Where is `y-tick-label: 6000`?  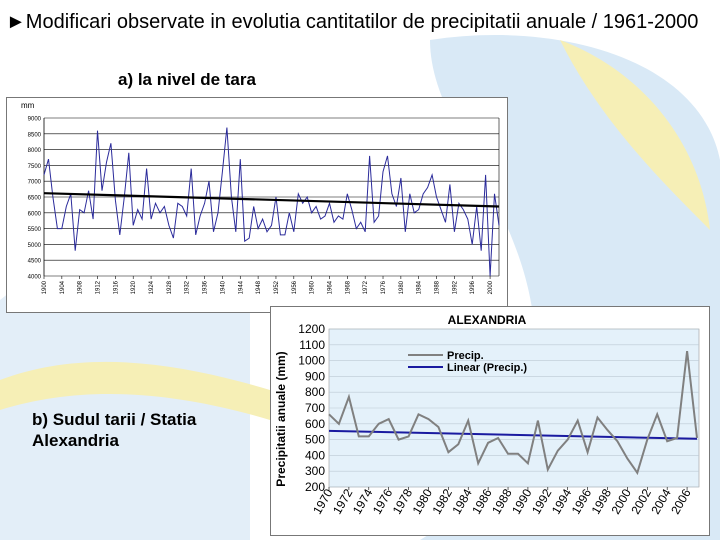 y-tick-label: 6000 is located at coordinates (35, 214).